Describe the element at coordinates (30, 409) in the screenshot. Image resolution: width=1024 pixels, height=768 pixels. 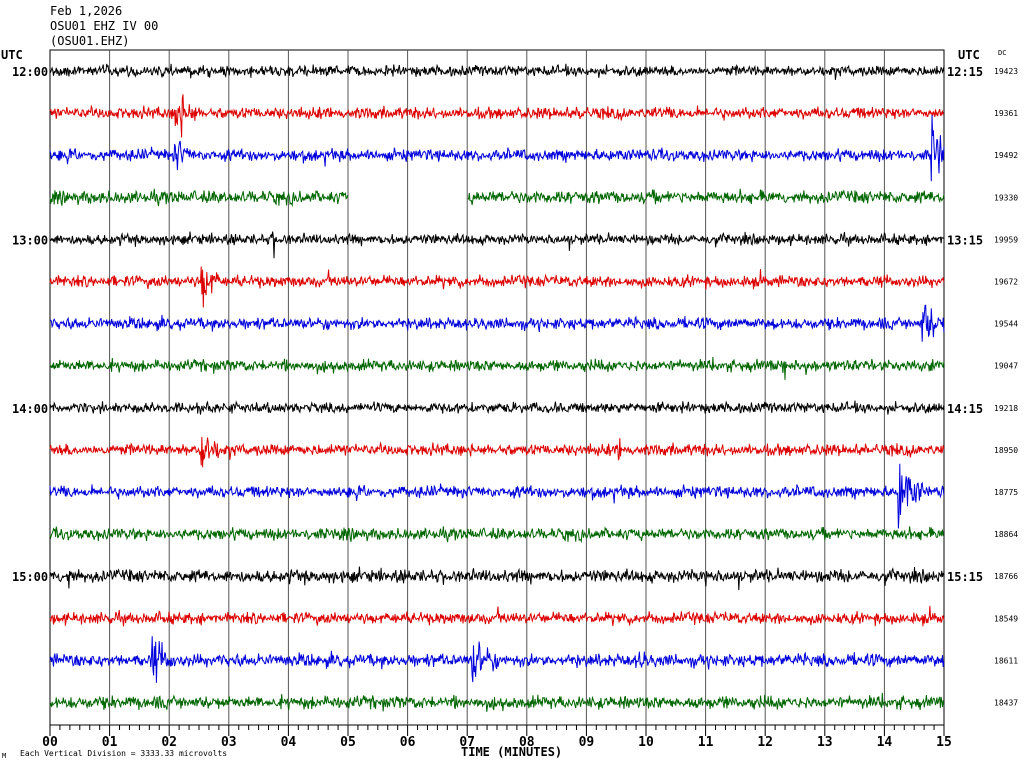
I see `hour-label-left: 14:00` at that location.